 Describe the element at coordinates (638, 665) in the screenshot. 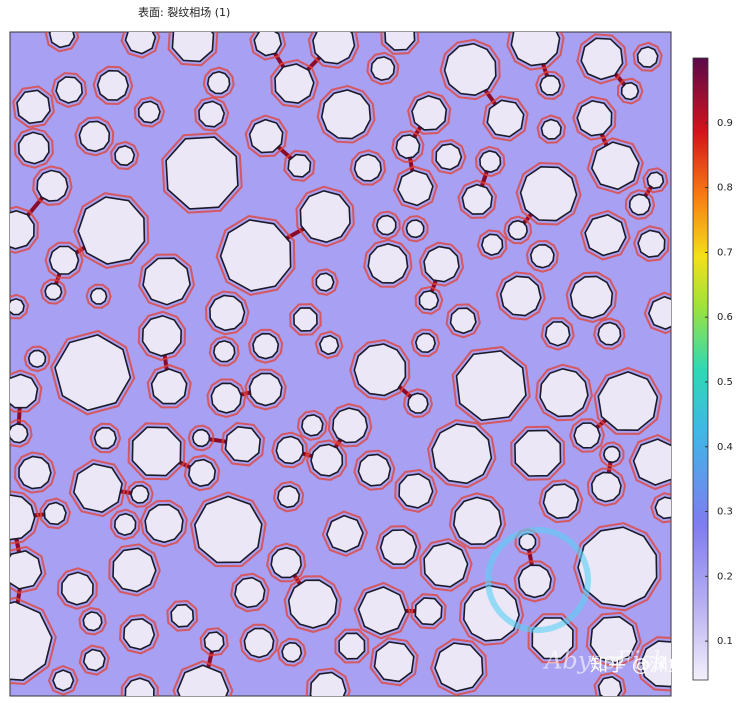

I see `watermark-author: 知乎 @渊鱼` at that location.